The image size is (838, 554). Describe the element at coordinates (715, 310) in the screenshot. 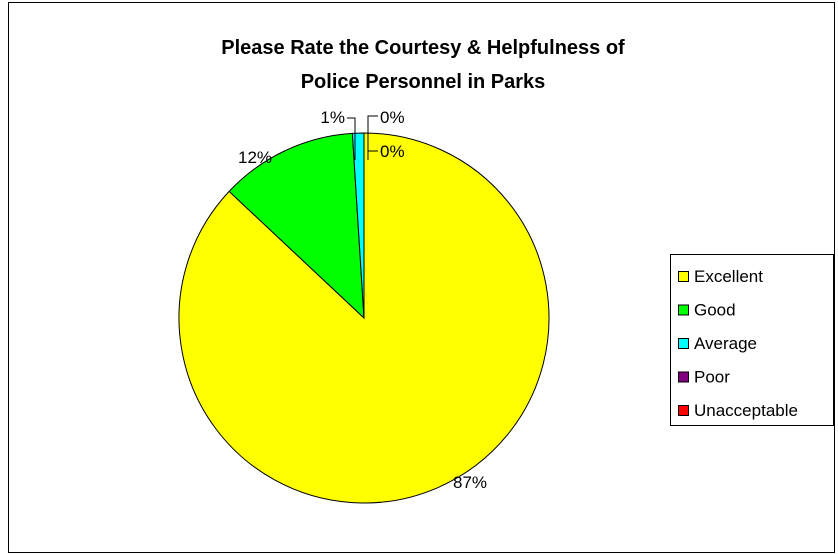

I see `legend-label-good: Good` at that location.